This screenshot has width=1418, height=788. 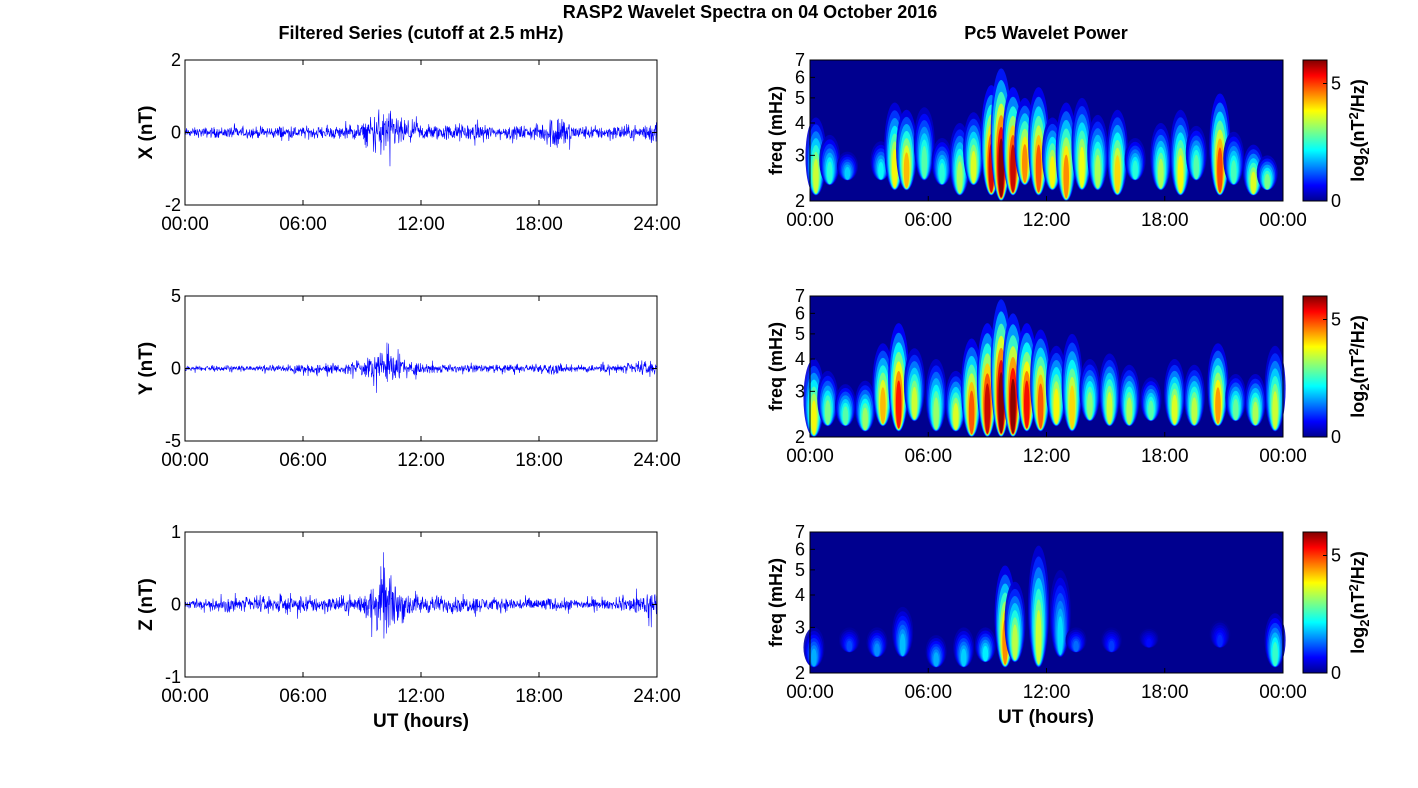 What do you see at coordinates (800, 334) in the screenshot?
I see `y-tick-label: 5` at bounding box center [800, 334].